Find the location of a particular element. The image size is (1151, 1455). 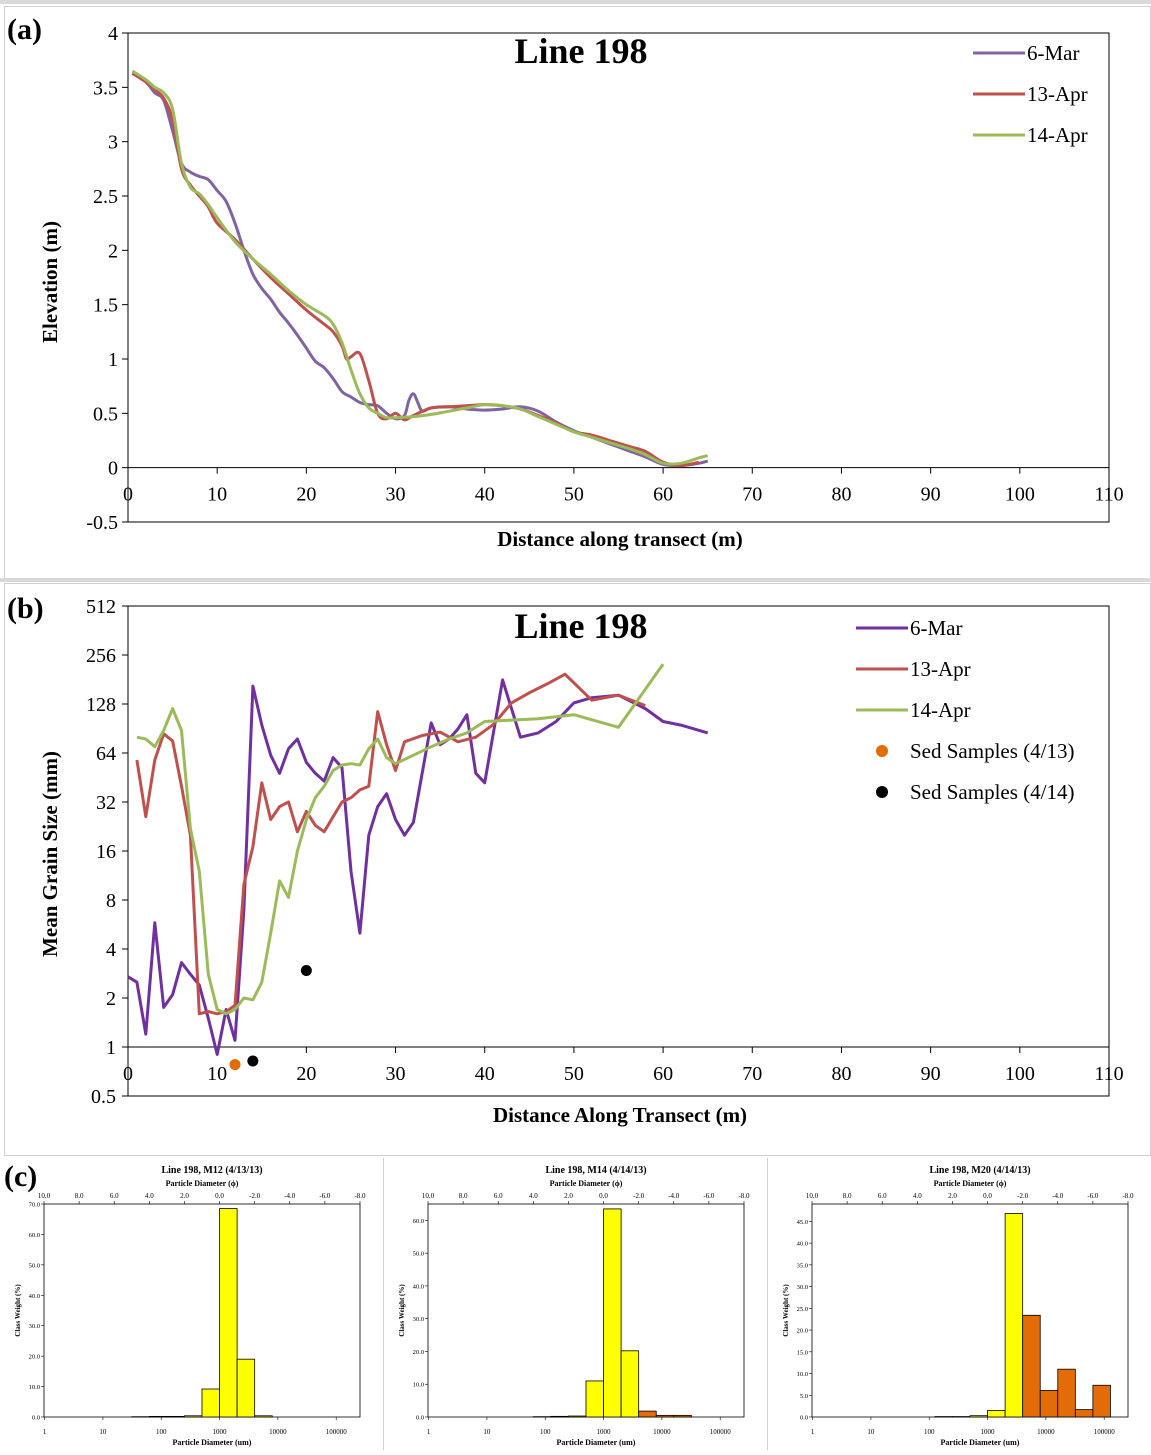

y-tick-label: 1.5 is located at coordinates (105, 306).